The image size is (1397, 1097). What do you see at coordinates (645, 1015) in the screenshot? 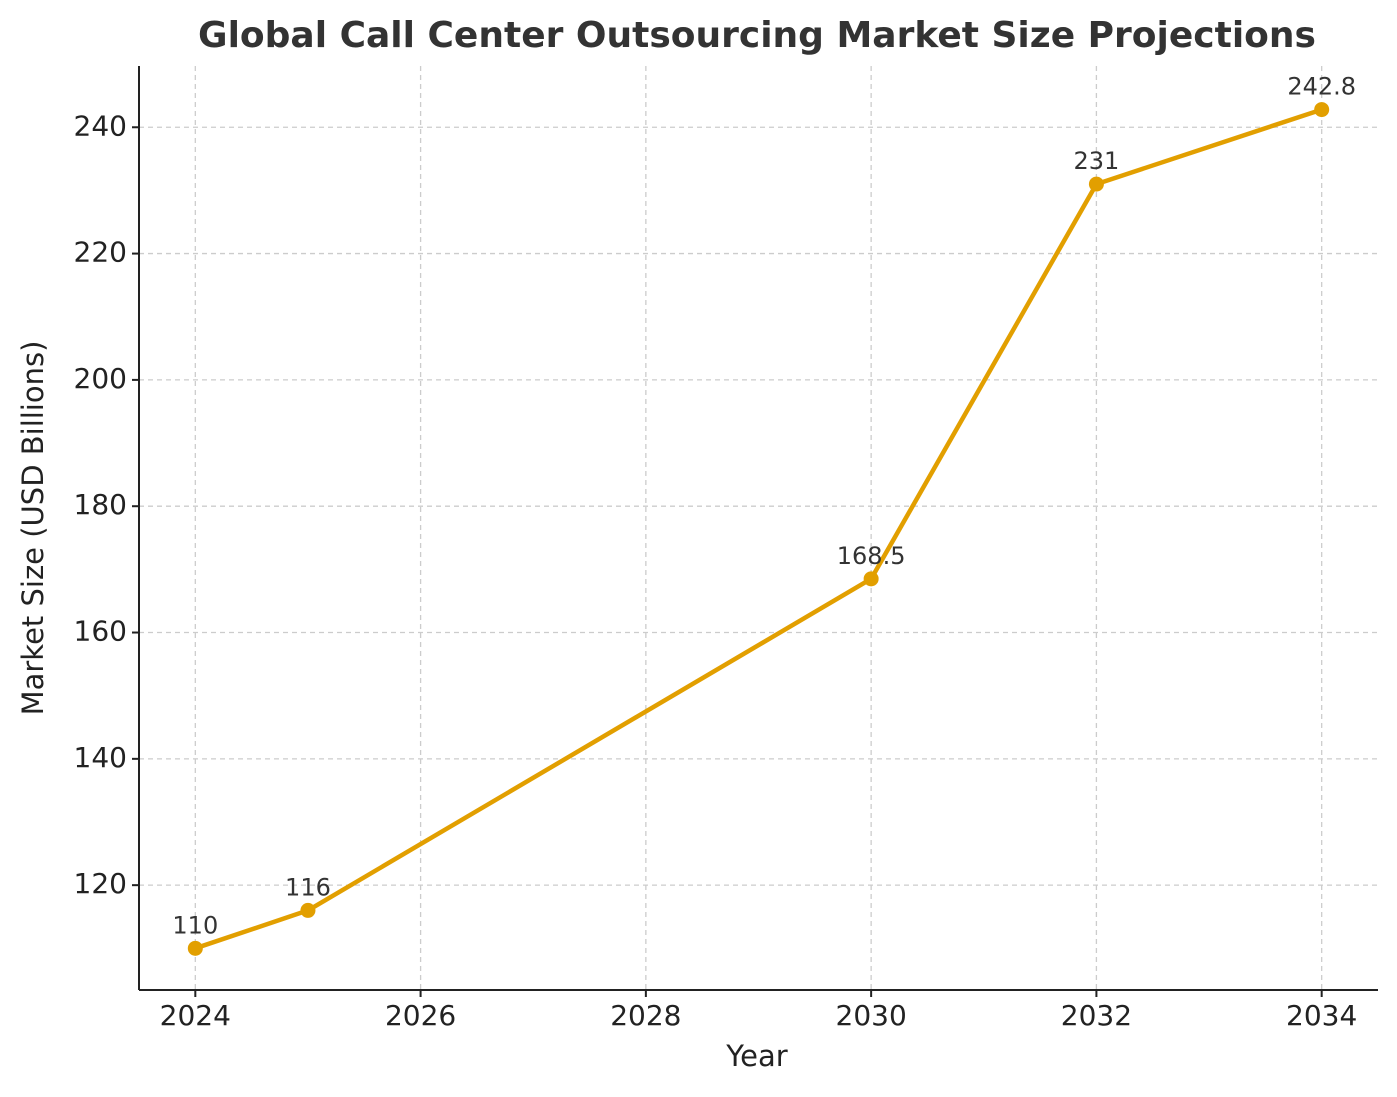
I see `x-tick-label: 2028` at bounding box center [645, 1015].